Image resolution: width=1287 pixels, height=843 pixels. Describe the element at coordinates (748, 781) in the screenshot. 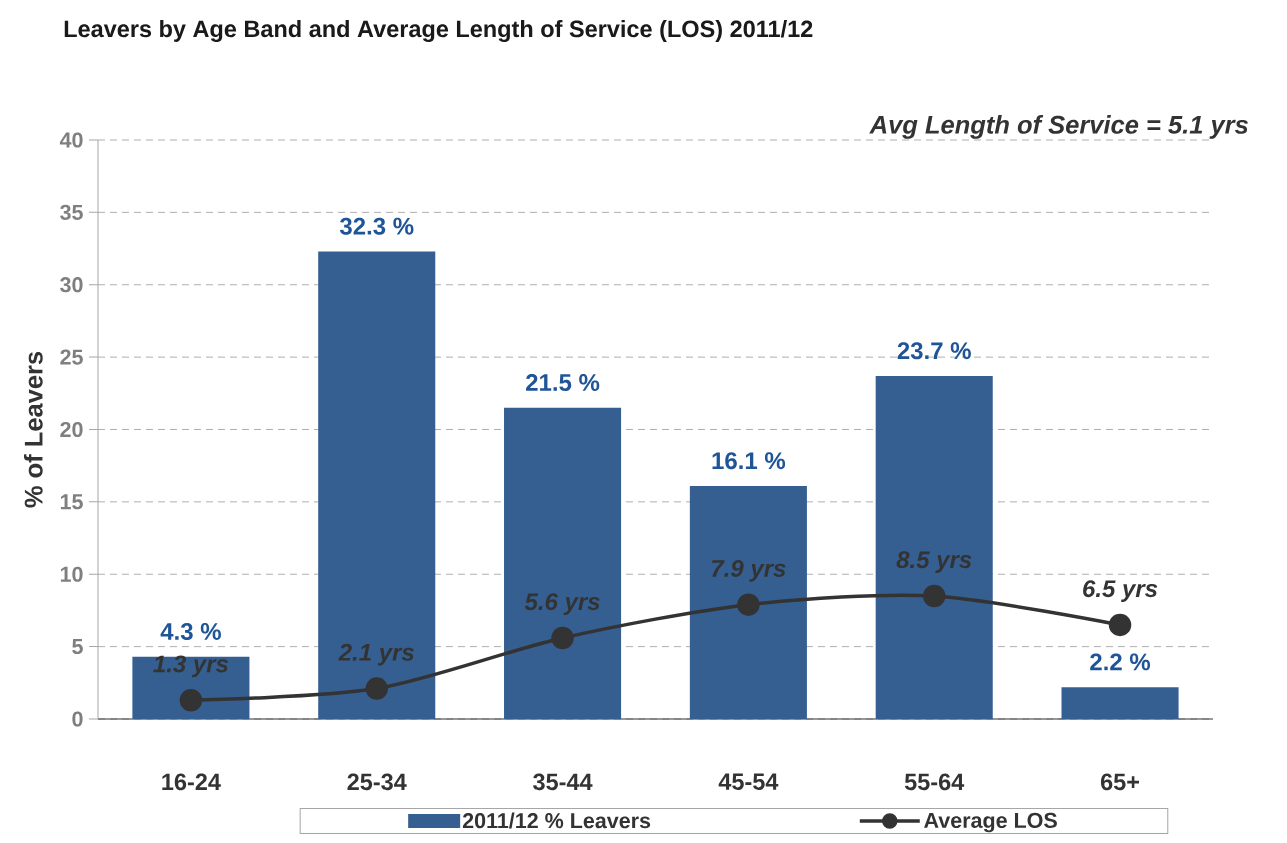

I see `x-tick-label: 45-54` at that location.